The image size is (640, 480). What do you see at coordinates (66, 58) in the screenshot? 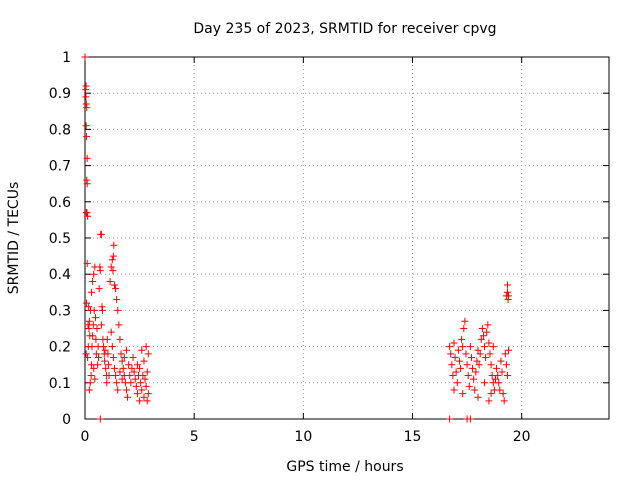
I see `y-tick-label: 1` at bounding box center [66, 58].